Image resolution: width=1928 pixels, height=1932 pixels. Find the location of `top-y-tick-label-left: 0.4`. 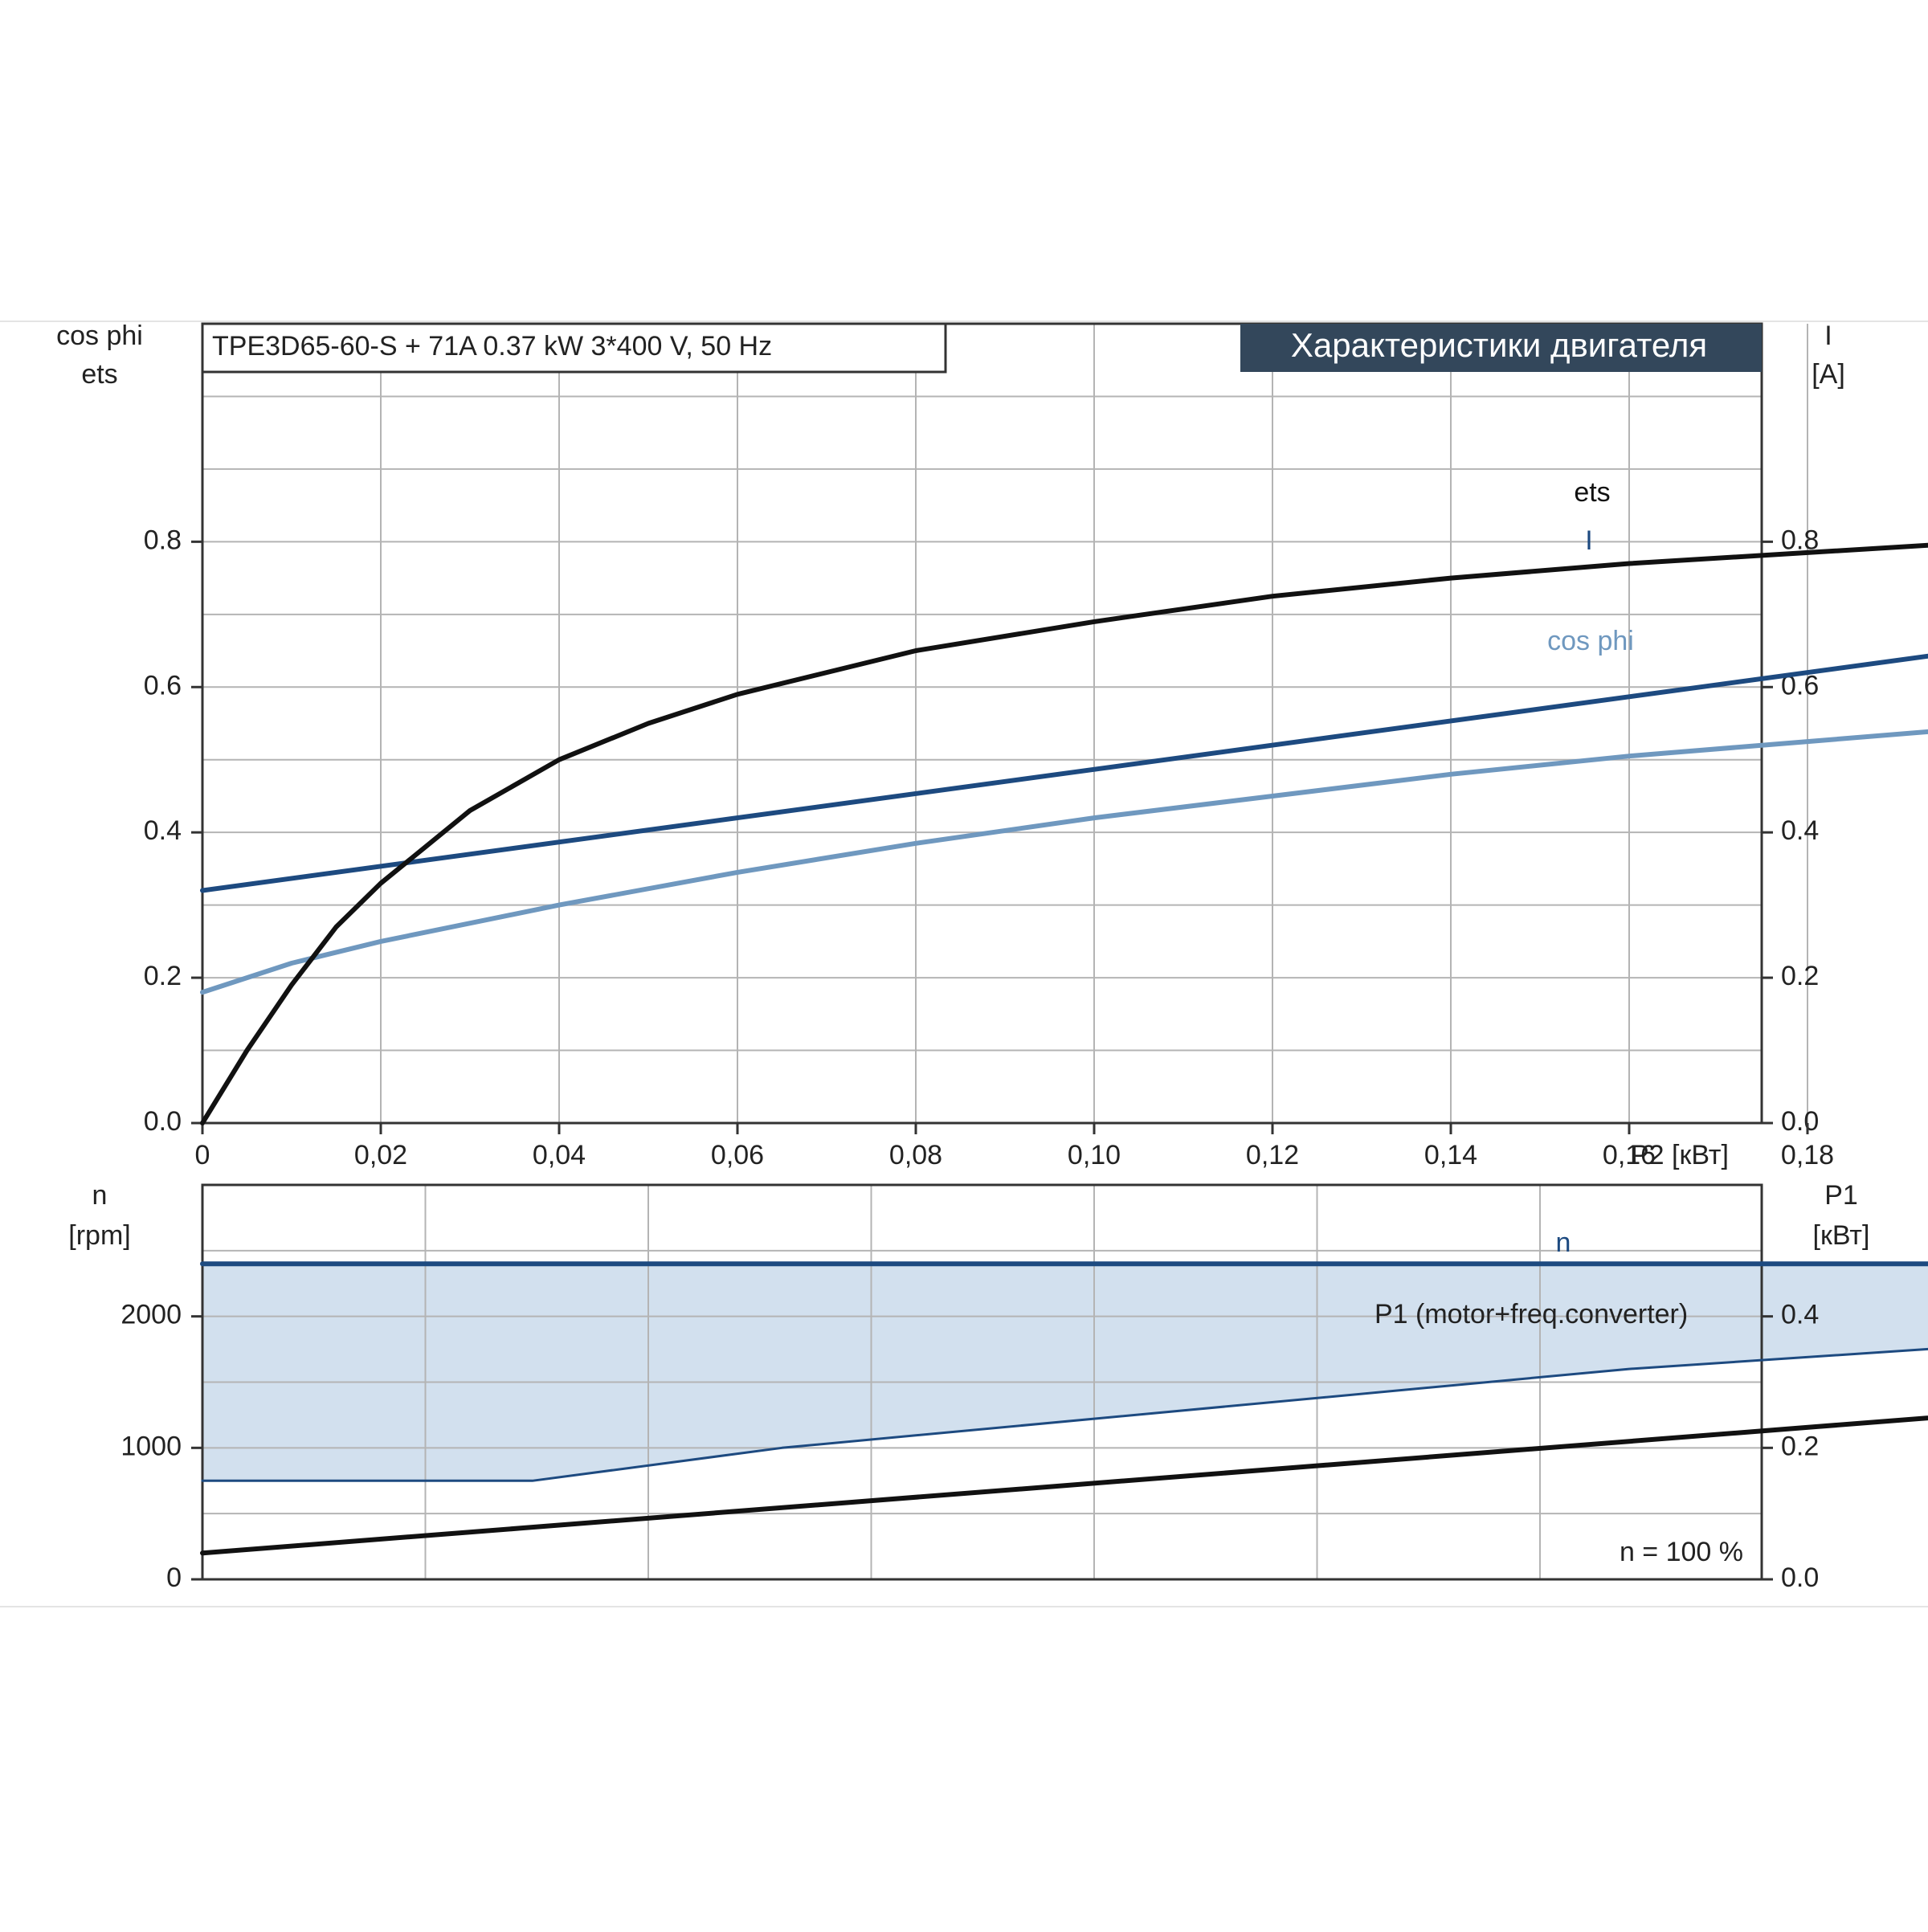

top-y-tick-label-left: 0.4 is located at coordinates (163, 831).